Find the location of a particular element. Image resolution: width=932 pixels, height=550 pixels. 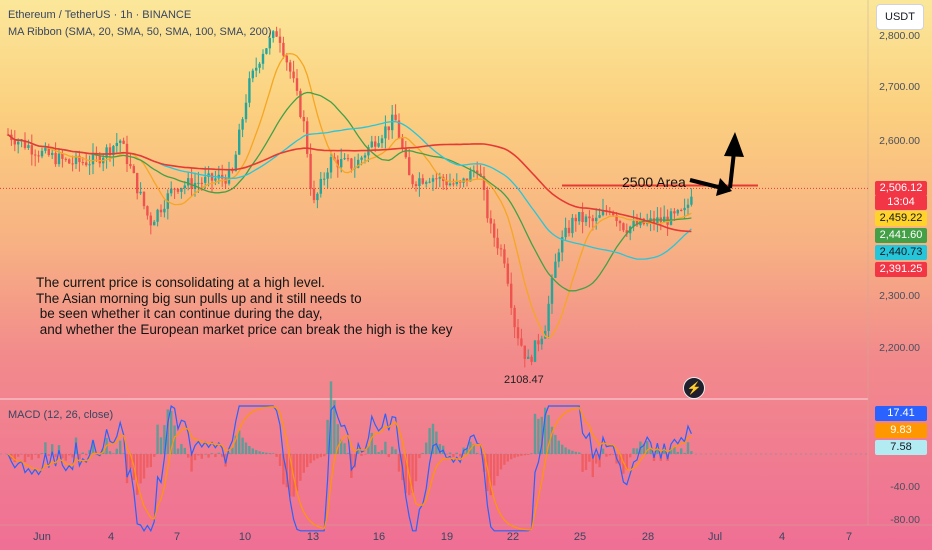

time-tick: 16 is located at coordinates (379, 537).